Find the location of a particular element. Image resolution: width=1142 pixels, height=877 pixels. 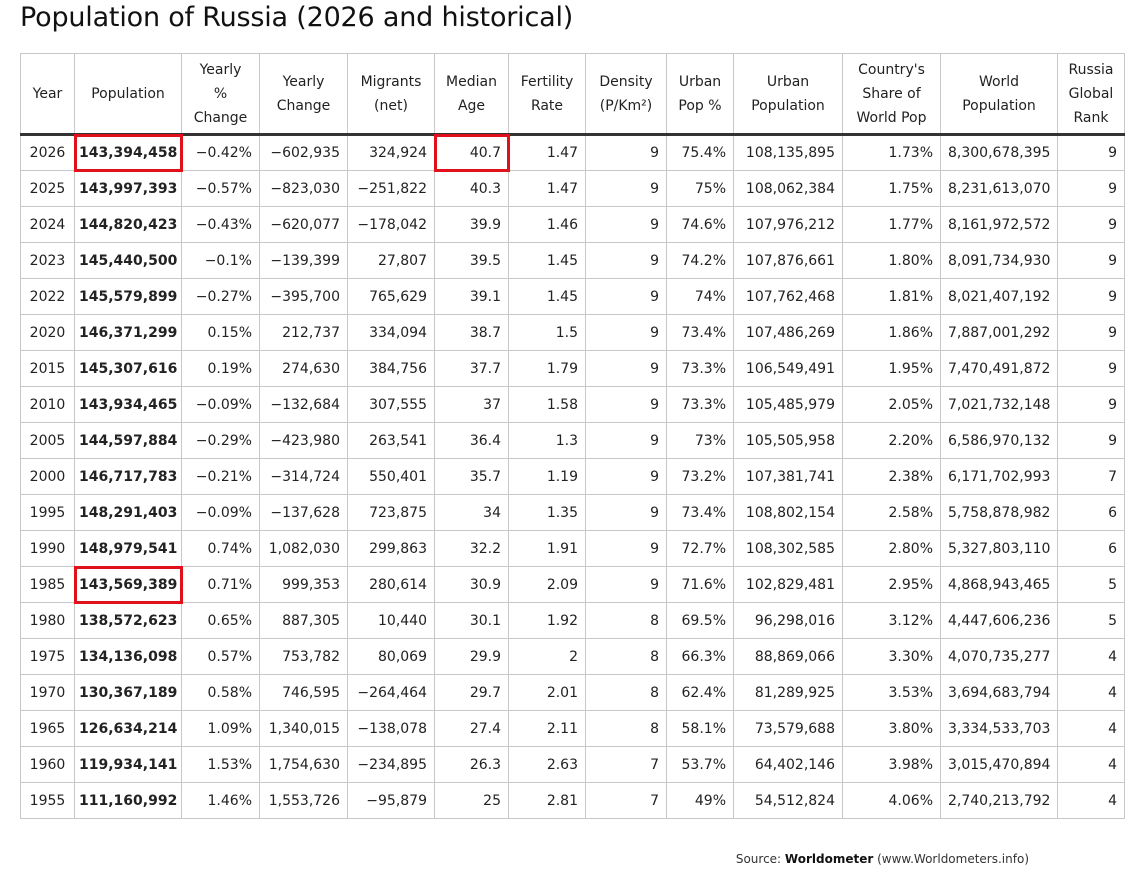

column-header-world-share: Country's Share of World Pop is located at coordinates (891, 94).